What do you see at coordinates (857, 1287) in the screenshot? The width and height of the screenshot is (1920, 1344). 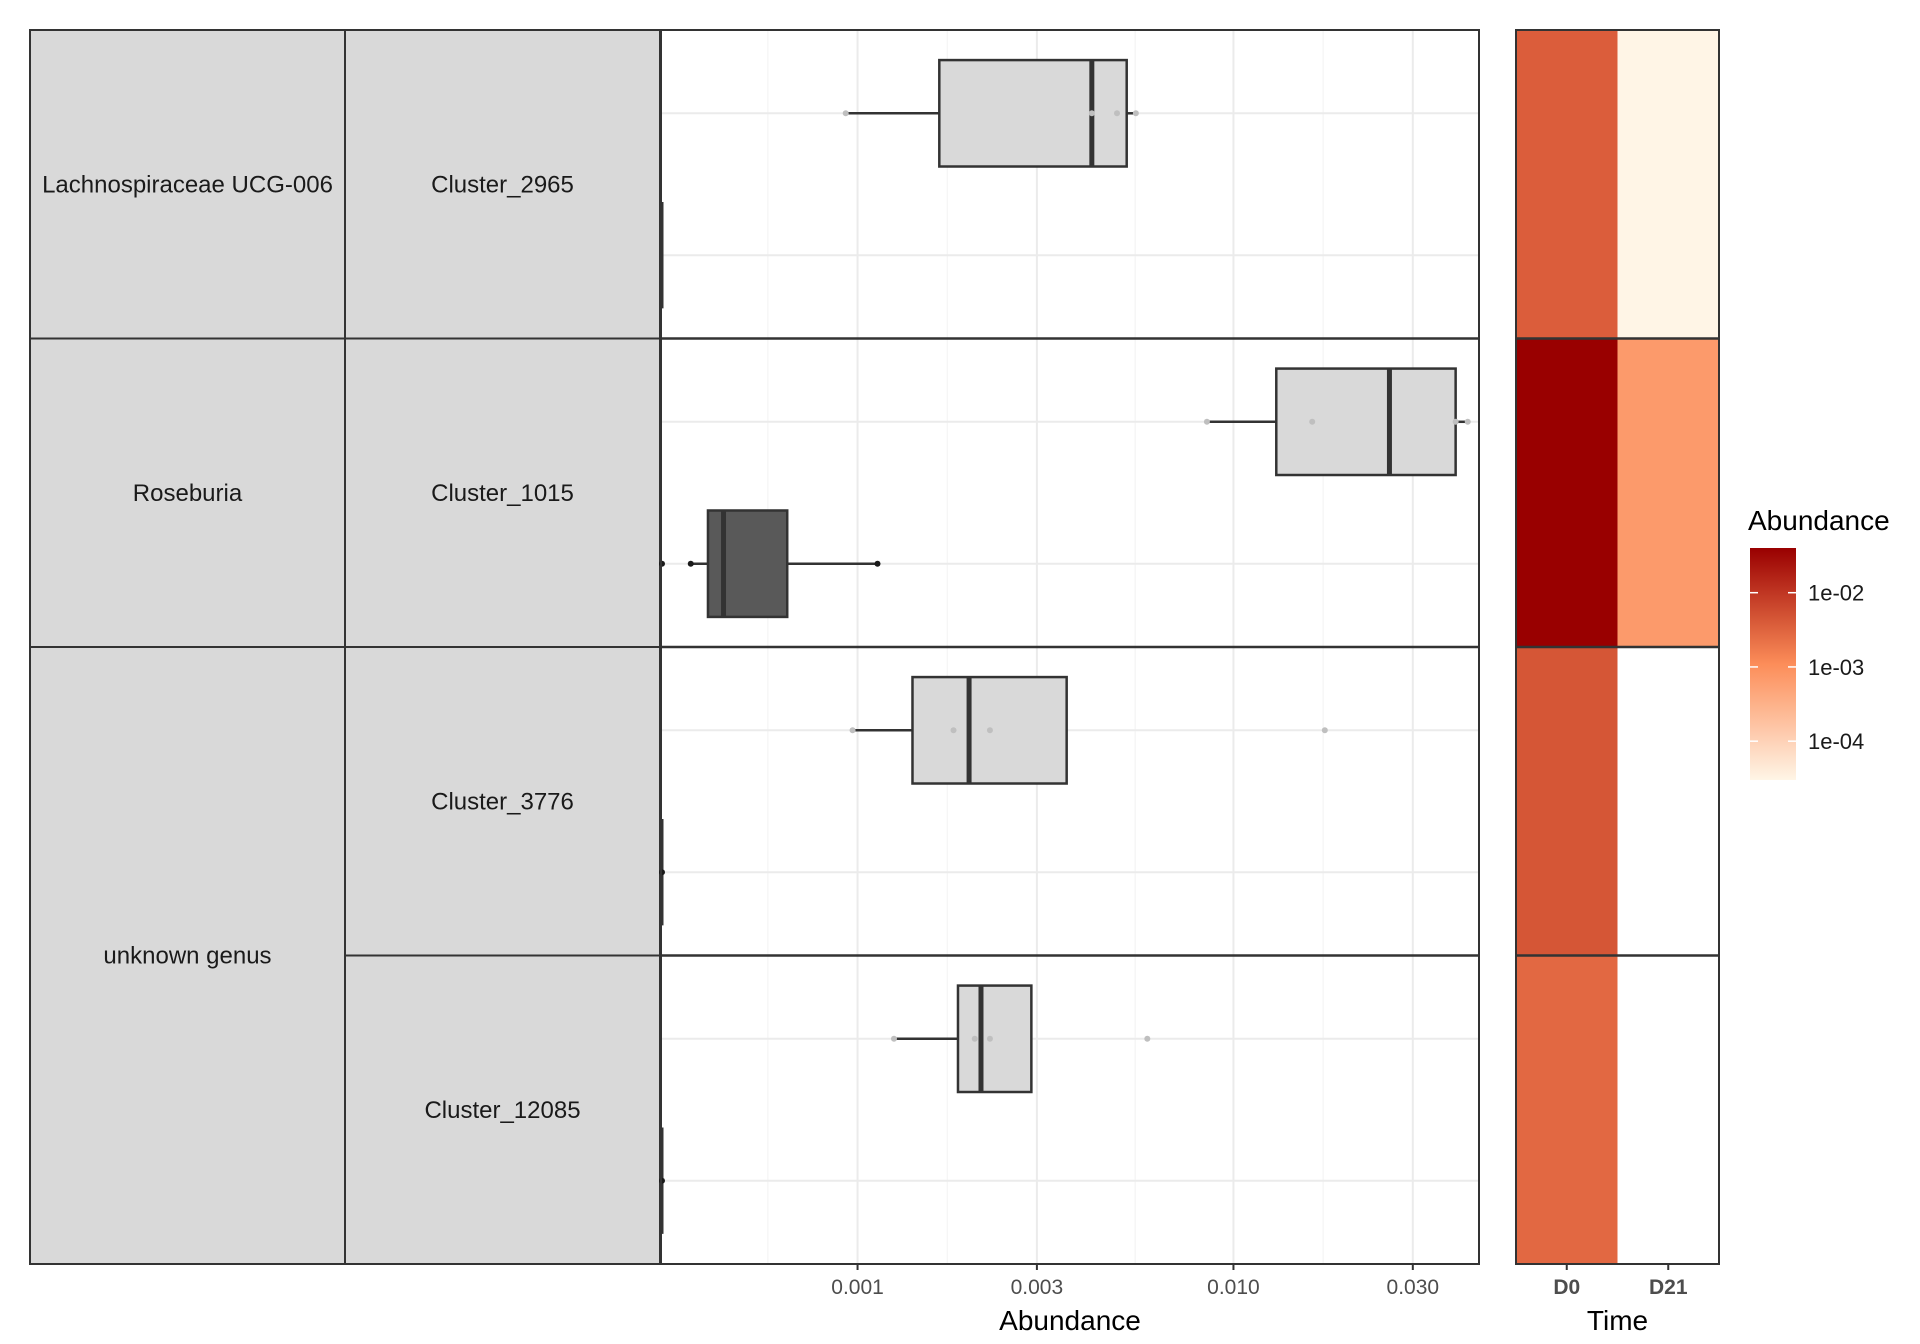 I see `x-tick-label: 0.001` at bounding box center [857, 1287].